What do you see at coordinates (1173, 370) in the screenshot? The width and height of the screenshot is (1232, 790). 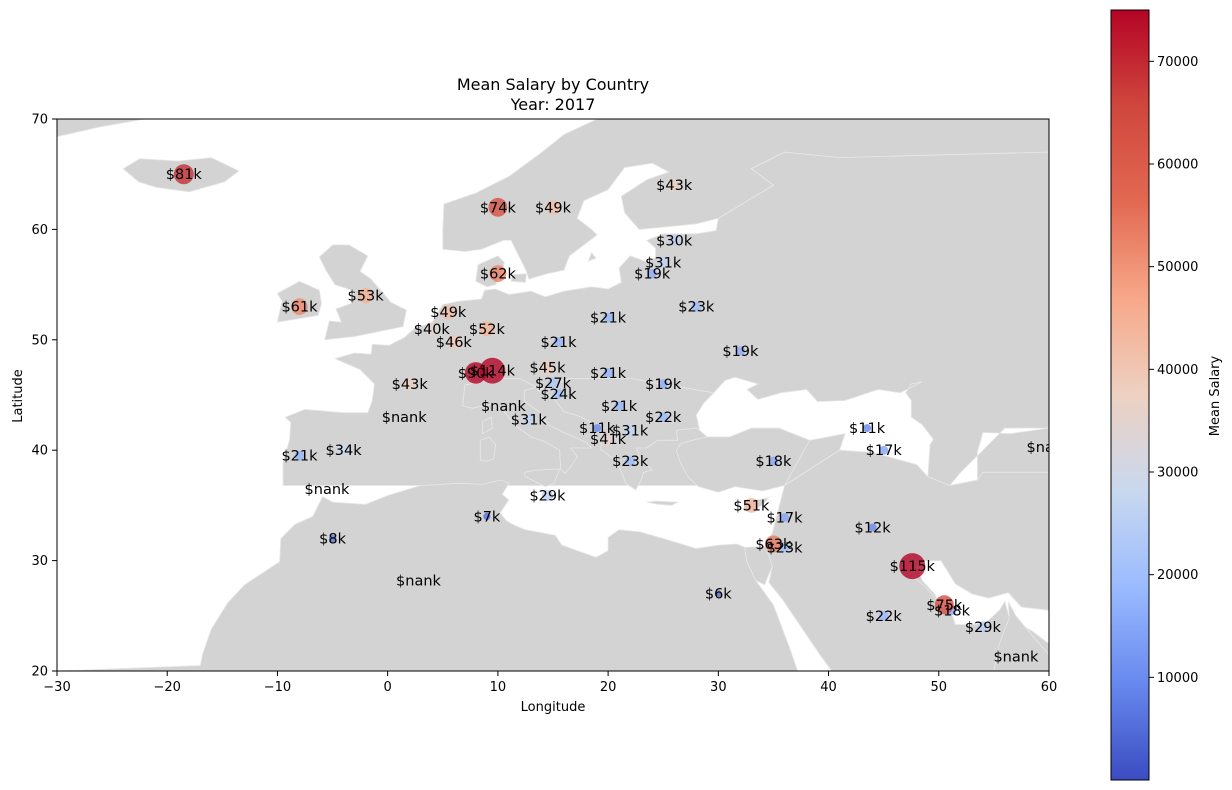 I see `colorbar-ticks: 10000 20000 30000 40000 50000 60000 70000` at bounding box center [1173, 370].